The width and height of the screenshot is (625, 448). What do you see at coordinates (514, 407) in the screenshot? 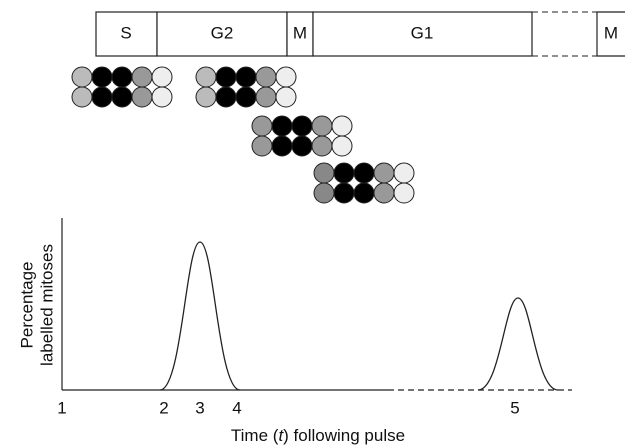
I see `tick-label: 5` at bounding box center [514, 407].